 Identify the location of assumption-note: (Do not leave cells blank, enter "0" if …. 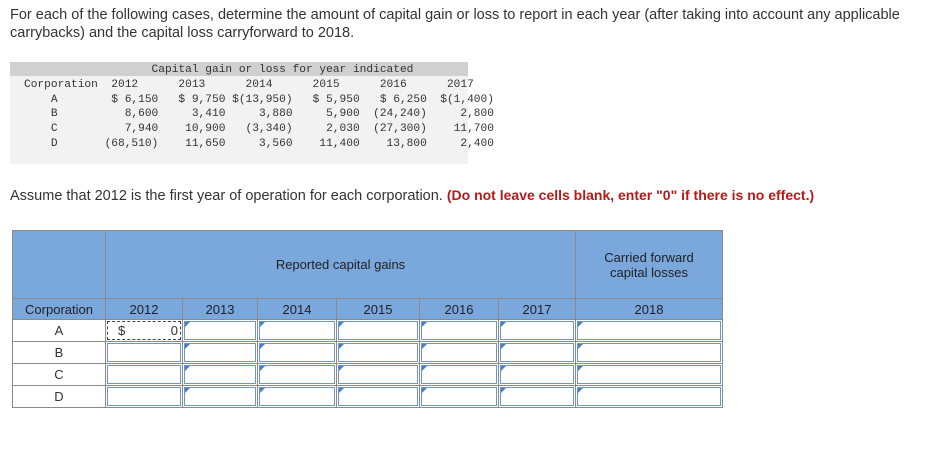
(630, 195).